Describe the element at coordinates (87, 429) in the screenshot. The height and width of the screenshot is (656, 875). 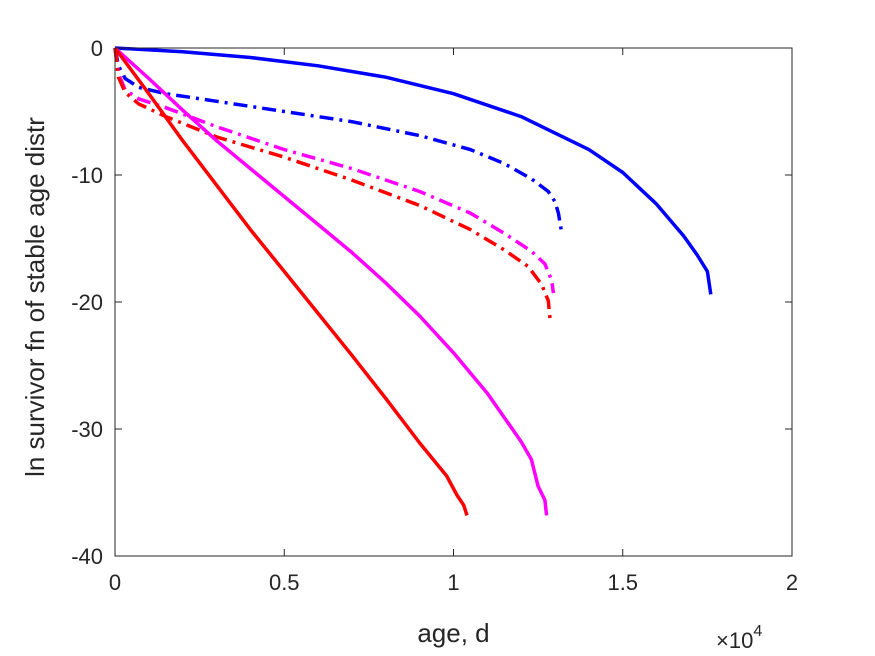
I see `y-tick-label: -30` at that location.